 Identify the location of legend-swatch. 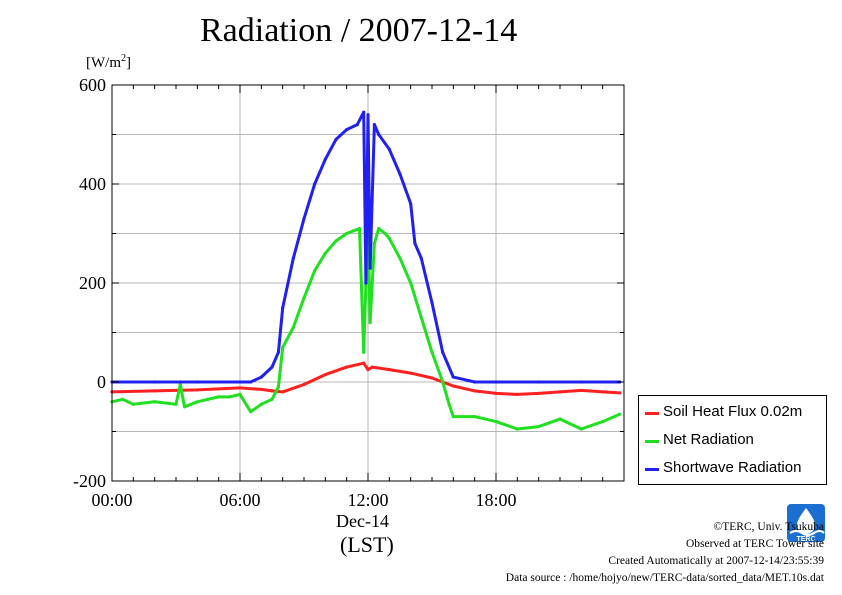
(652, 441).